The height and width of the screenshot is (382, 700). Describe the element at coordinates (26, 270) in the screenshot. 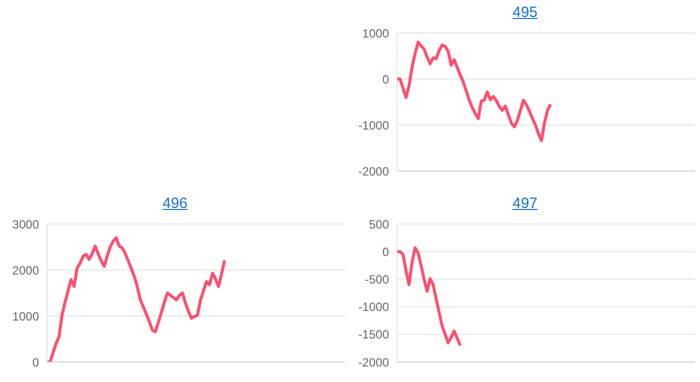

I see `y-tick-label: 2000` at that location.